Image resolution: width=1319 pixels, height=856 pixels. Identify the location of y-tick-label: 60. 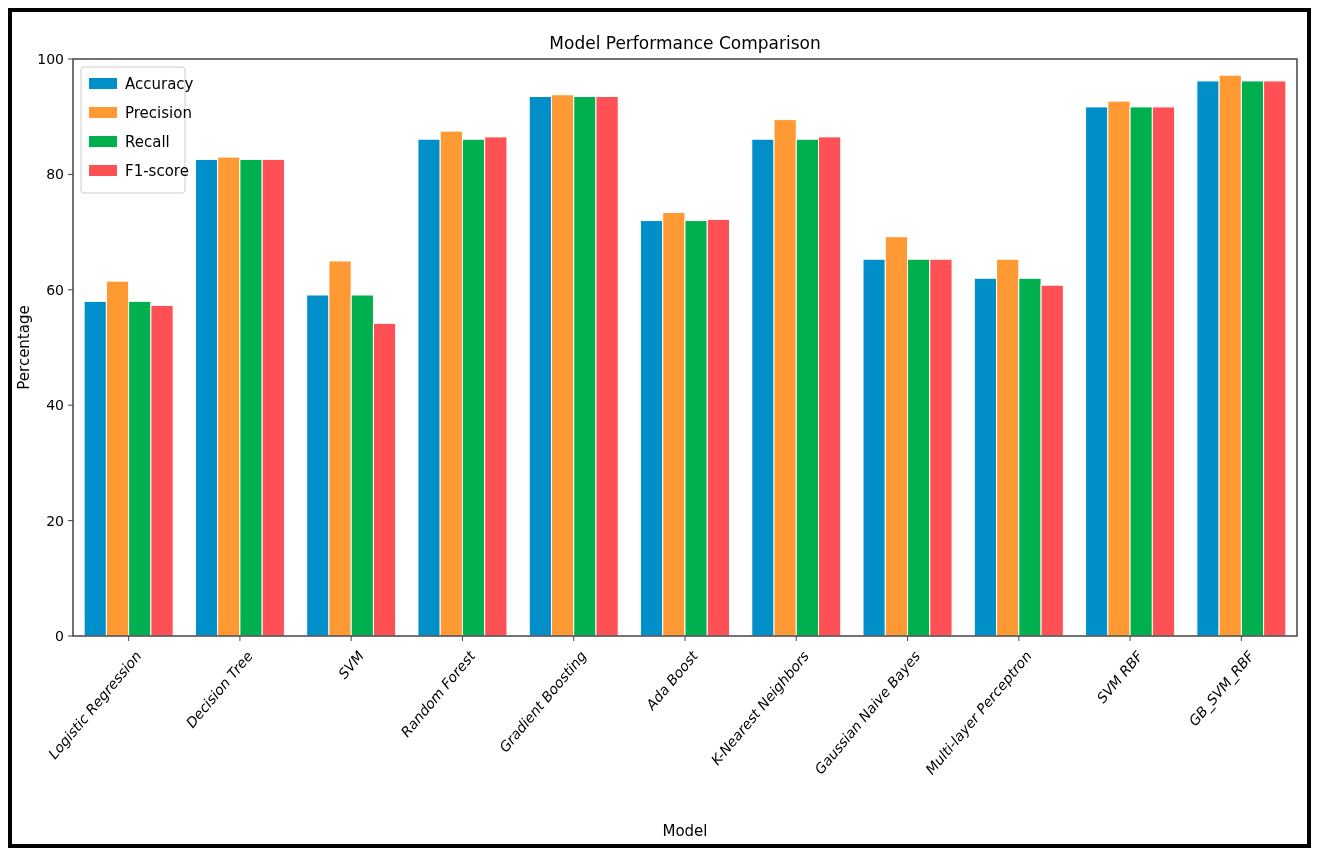
(55, 289).